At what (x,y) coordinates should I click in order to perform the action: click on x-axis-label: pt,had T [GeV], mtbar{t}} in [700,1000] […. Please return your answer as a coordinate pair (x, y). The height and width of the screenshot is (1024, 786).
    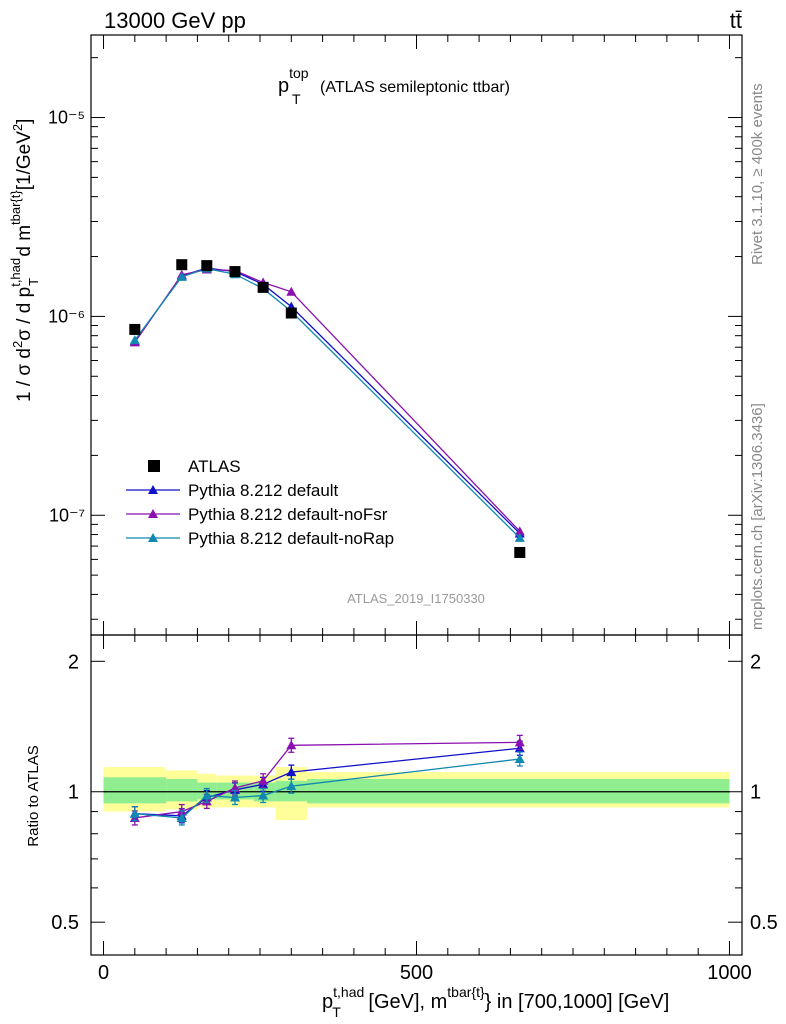
    Looking at the image, I should click on (495, 1002).